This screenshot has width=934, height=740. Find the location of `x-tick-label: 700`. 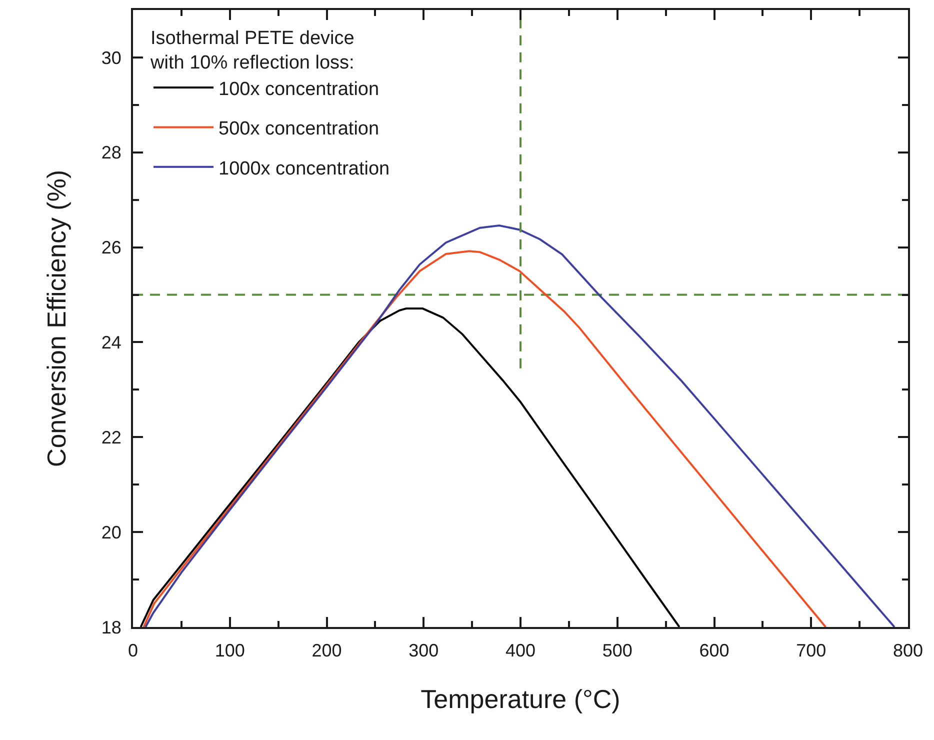

x-tick-label: 700 is located at coordinates (811, 650).